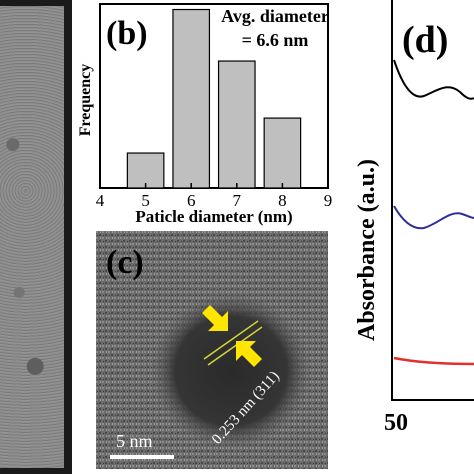 The height and width of the screenshot is (474, 474). What do you see at coordinates (134, 441) in the screenshot?
I see `scale-bar-label: 5 nm` at bounding box center [134, 441].